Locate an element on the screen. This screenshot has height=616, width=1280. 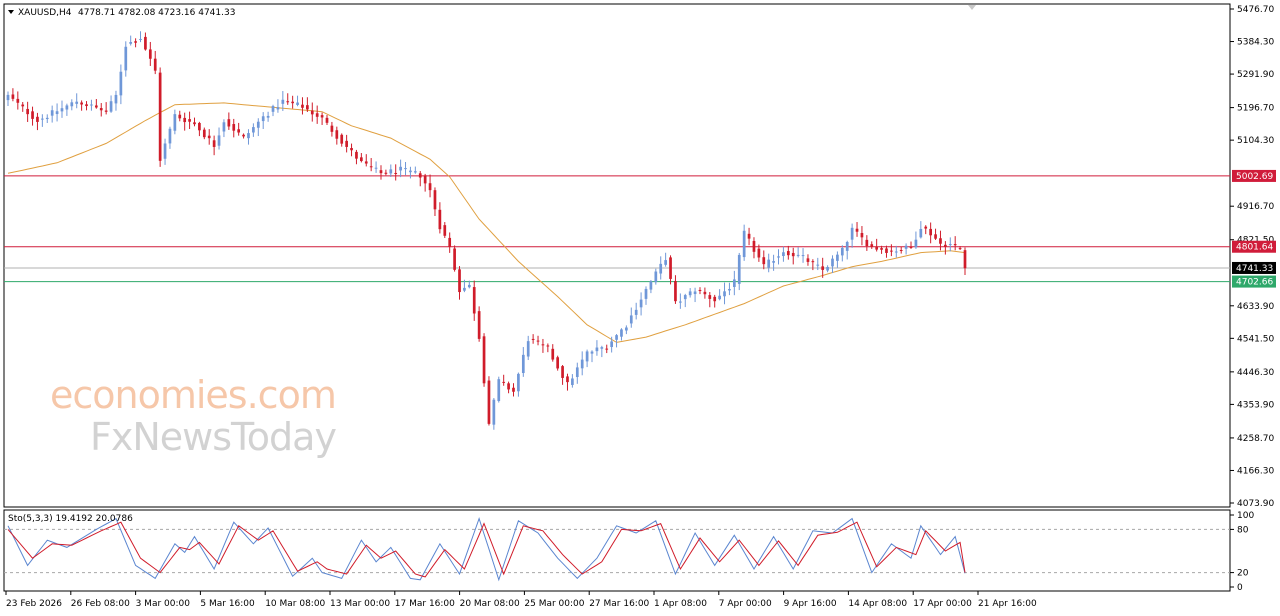
stoch-signal-line is located at coordinates (486, 549).